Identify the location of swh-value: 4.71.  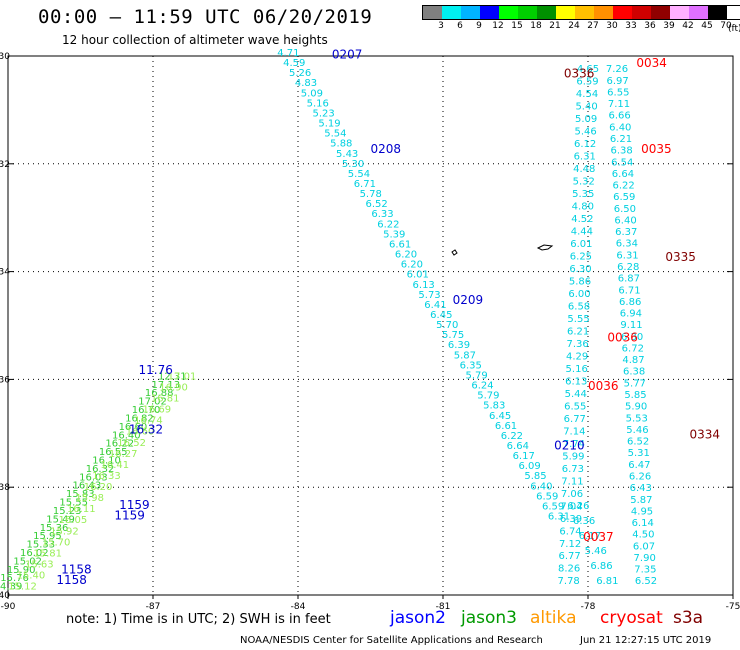
(288, 53).